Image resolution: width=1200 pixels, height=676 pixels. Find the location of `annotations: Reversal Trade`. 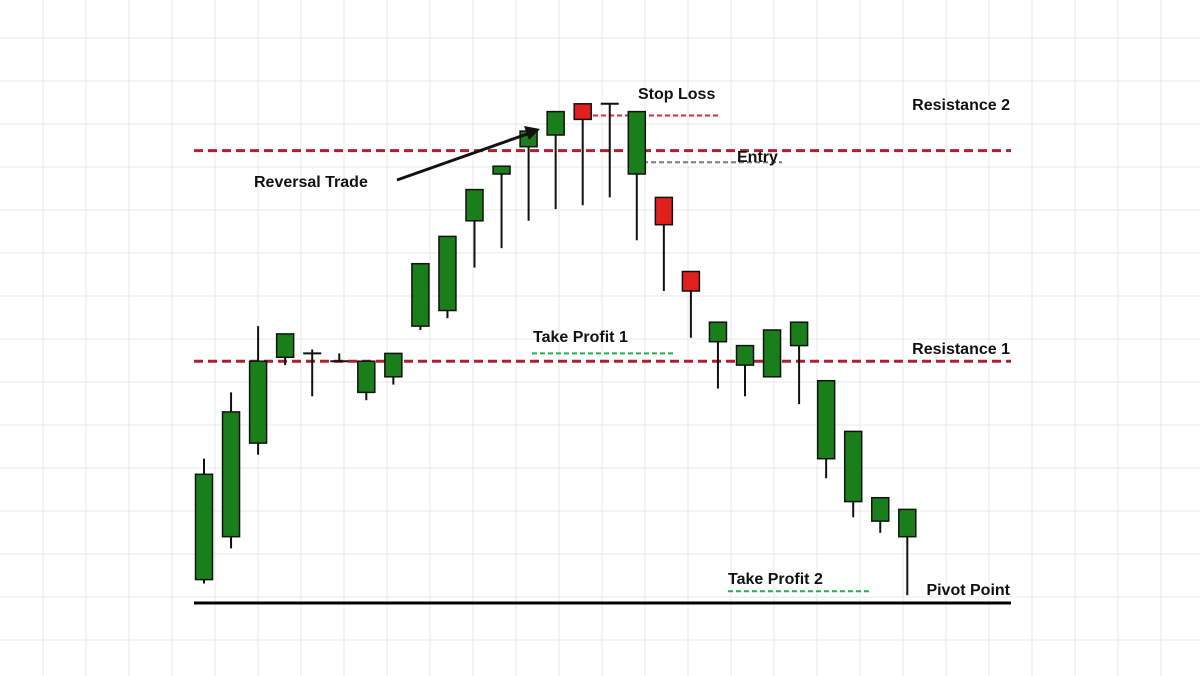

annotations: Reversal Trade is located at coordinates (397, 158).